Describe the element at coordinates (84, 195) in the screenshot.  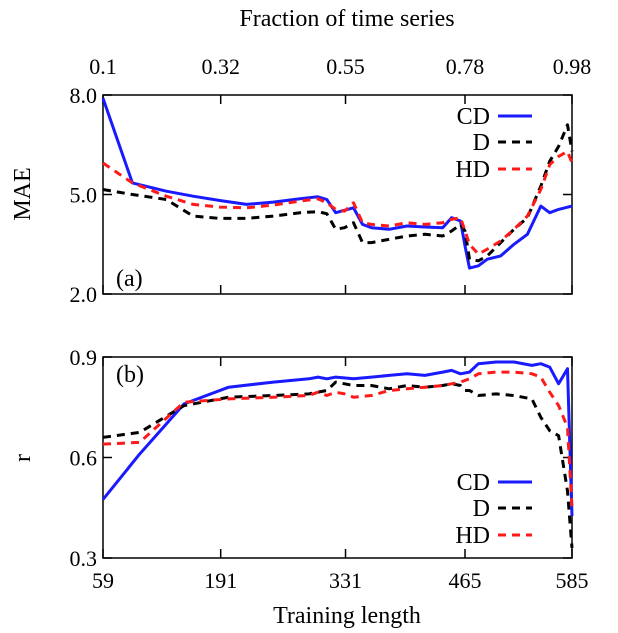
I see `y-tick-label: 5.0` at that location.